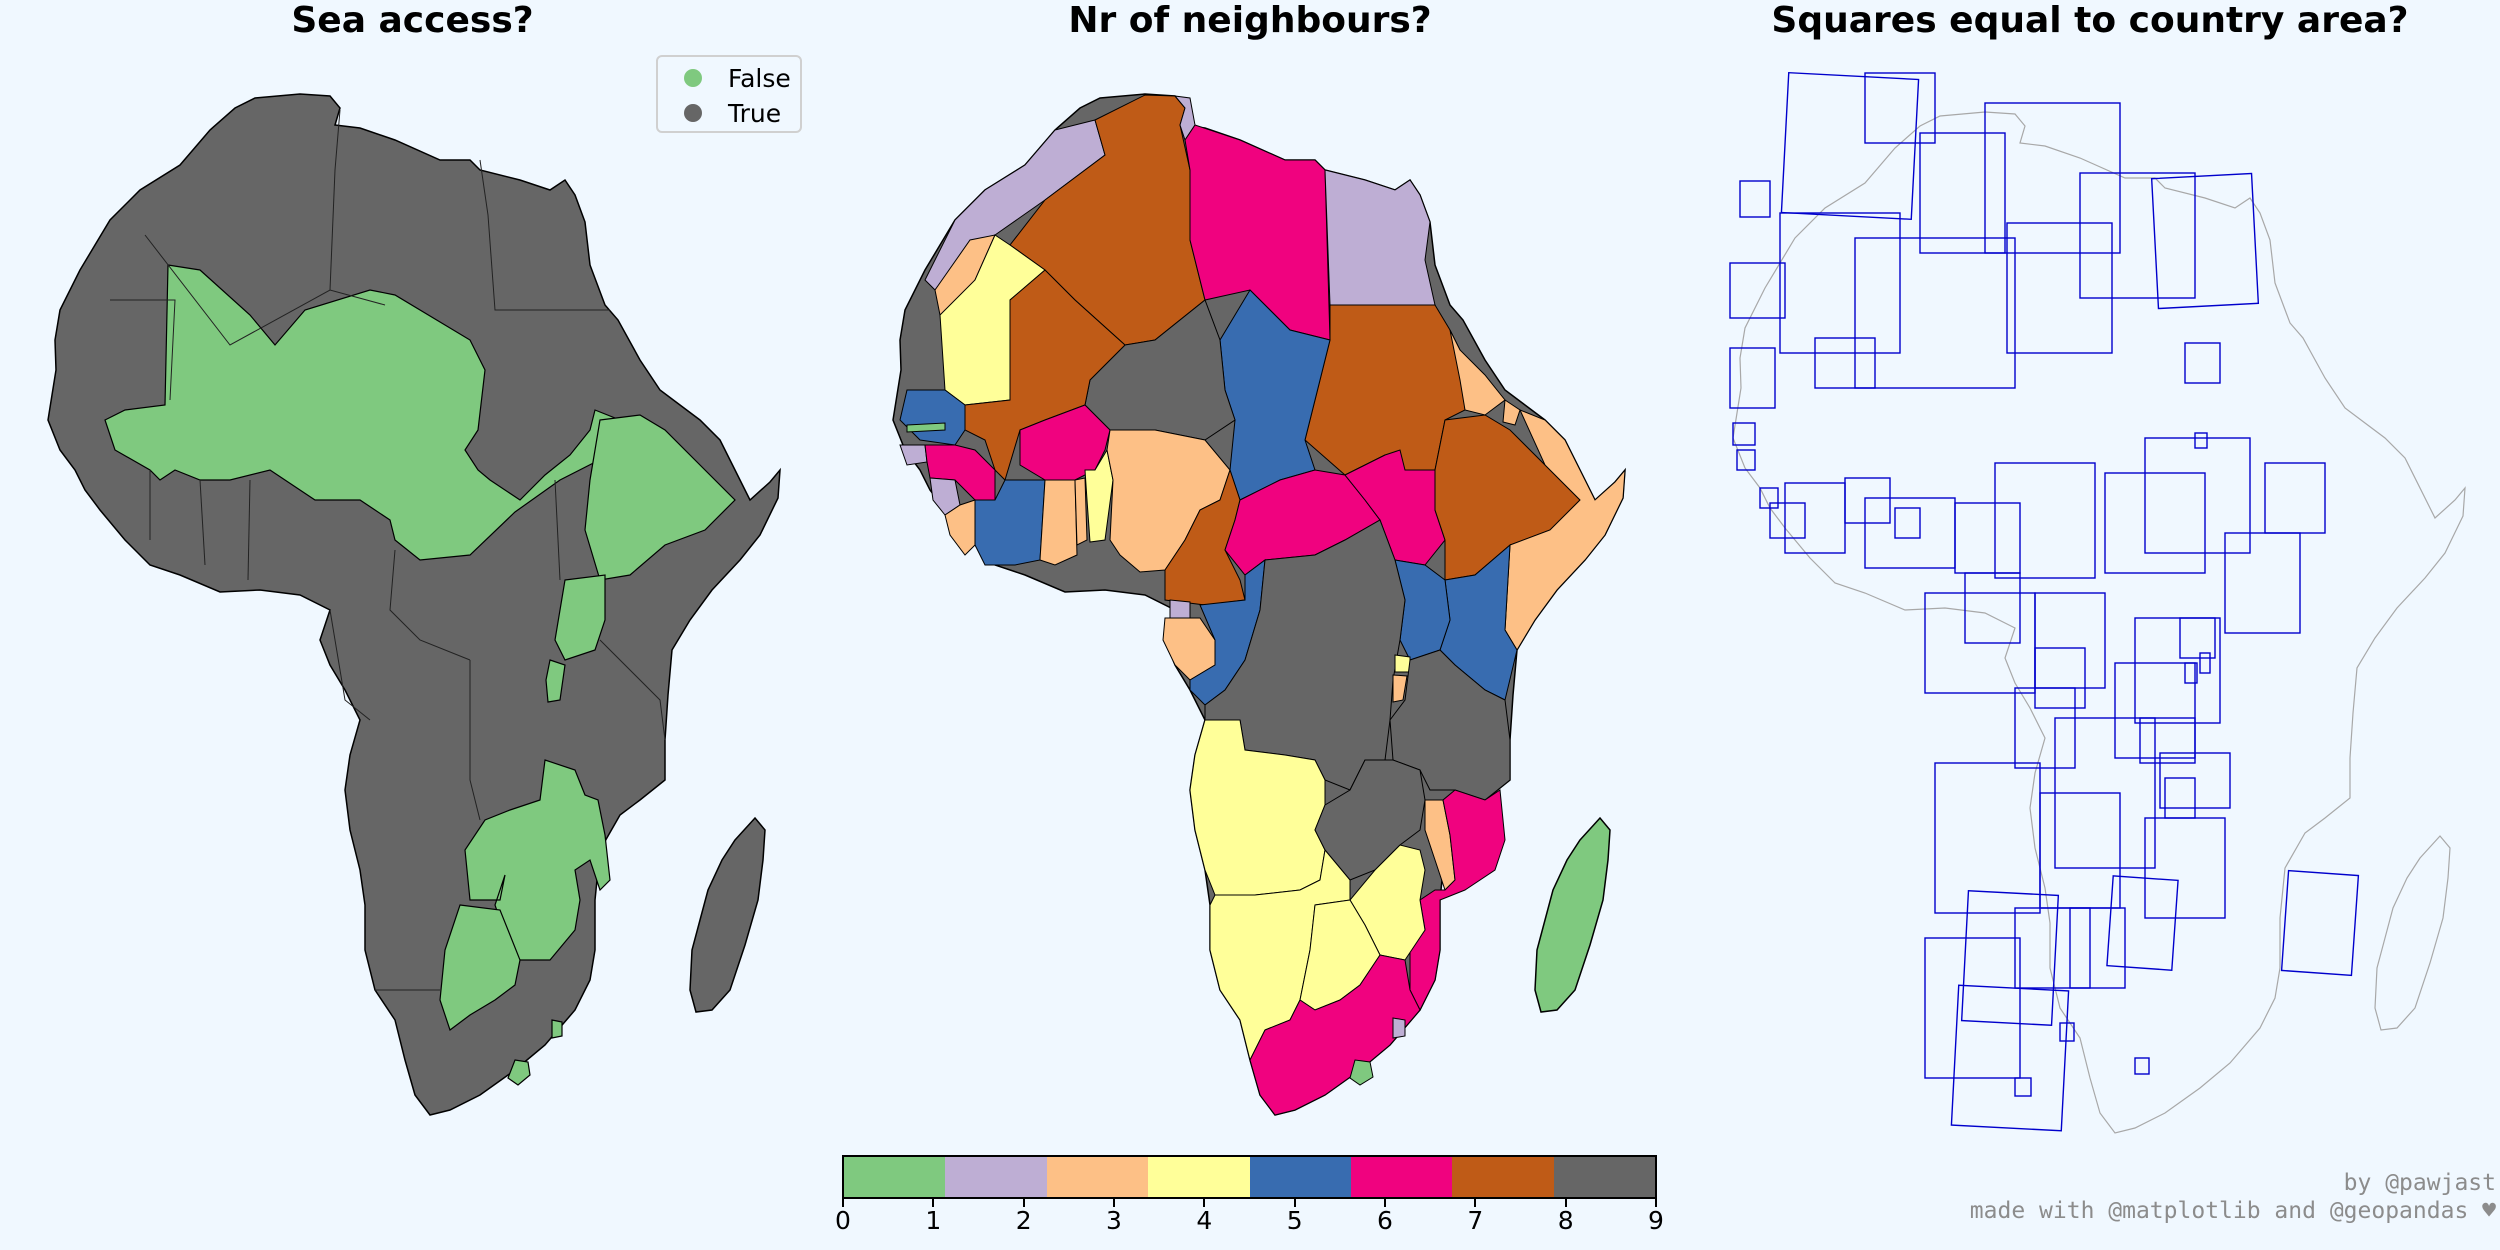  Describe the element at coordinates (1385, 1220) in the screenshot. I see `colorbar-tick-label: 6` at that location.